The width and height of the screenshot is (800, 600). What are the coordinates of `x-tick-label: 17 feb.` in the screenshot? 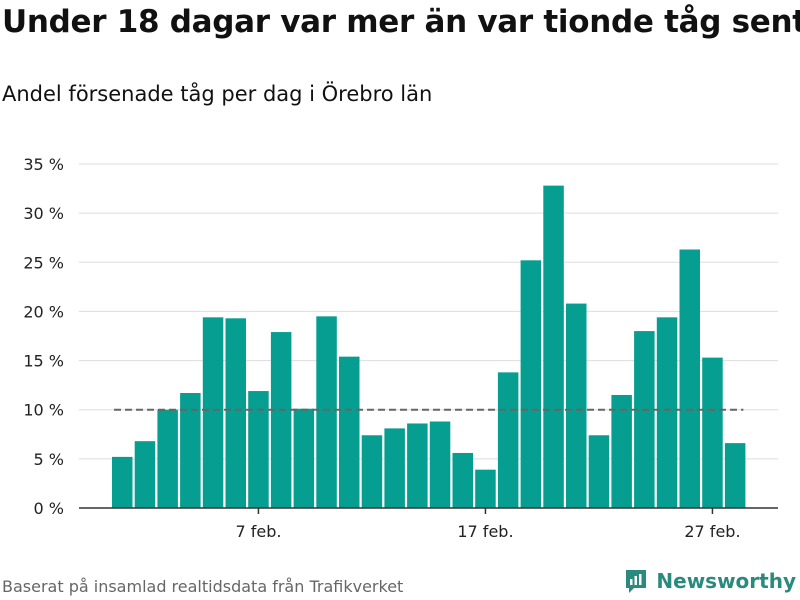 It's located at (485, 531).